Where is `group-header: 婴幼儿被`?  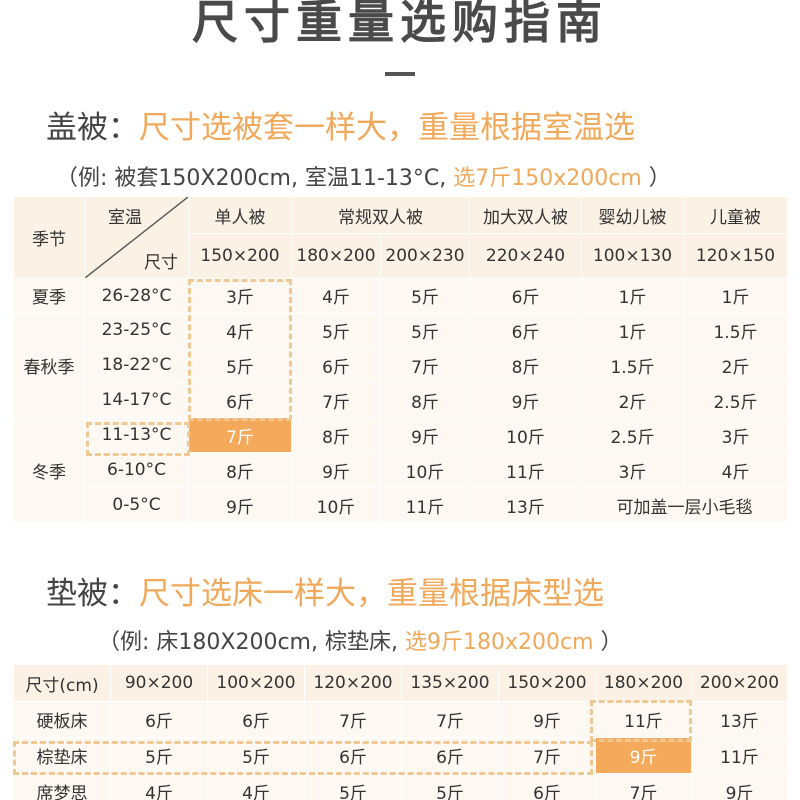 group-header: 婴幼儿被 is located at coordinates (632, 215).